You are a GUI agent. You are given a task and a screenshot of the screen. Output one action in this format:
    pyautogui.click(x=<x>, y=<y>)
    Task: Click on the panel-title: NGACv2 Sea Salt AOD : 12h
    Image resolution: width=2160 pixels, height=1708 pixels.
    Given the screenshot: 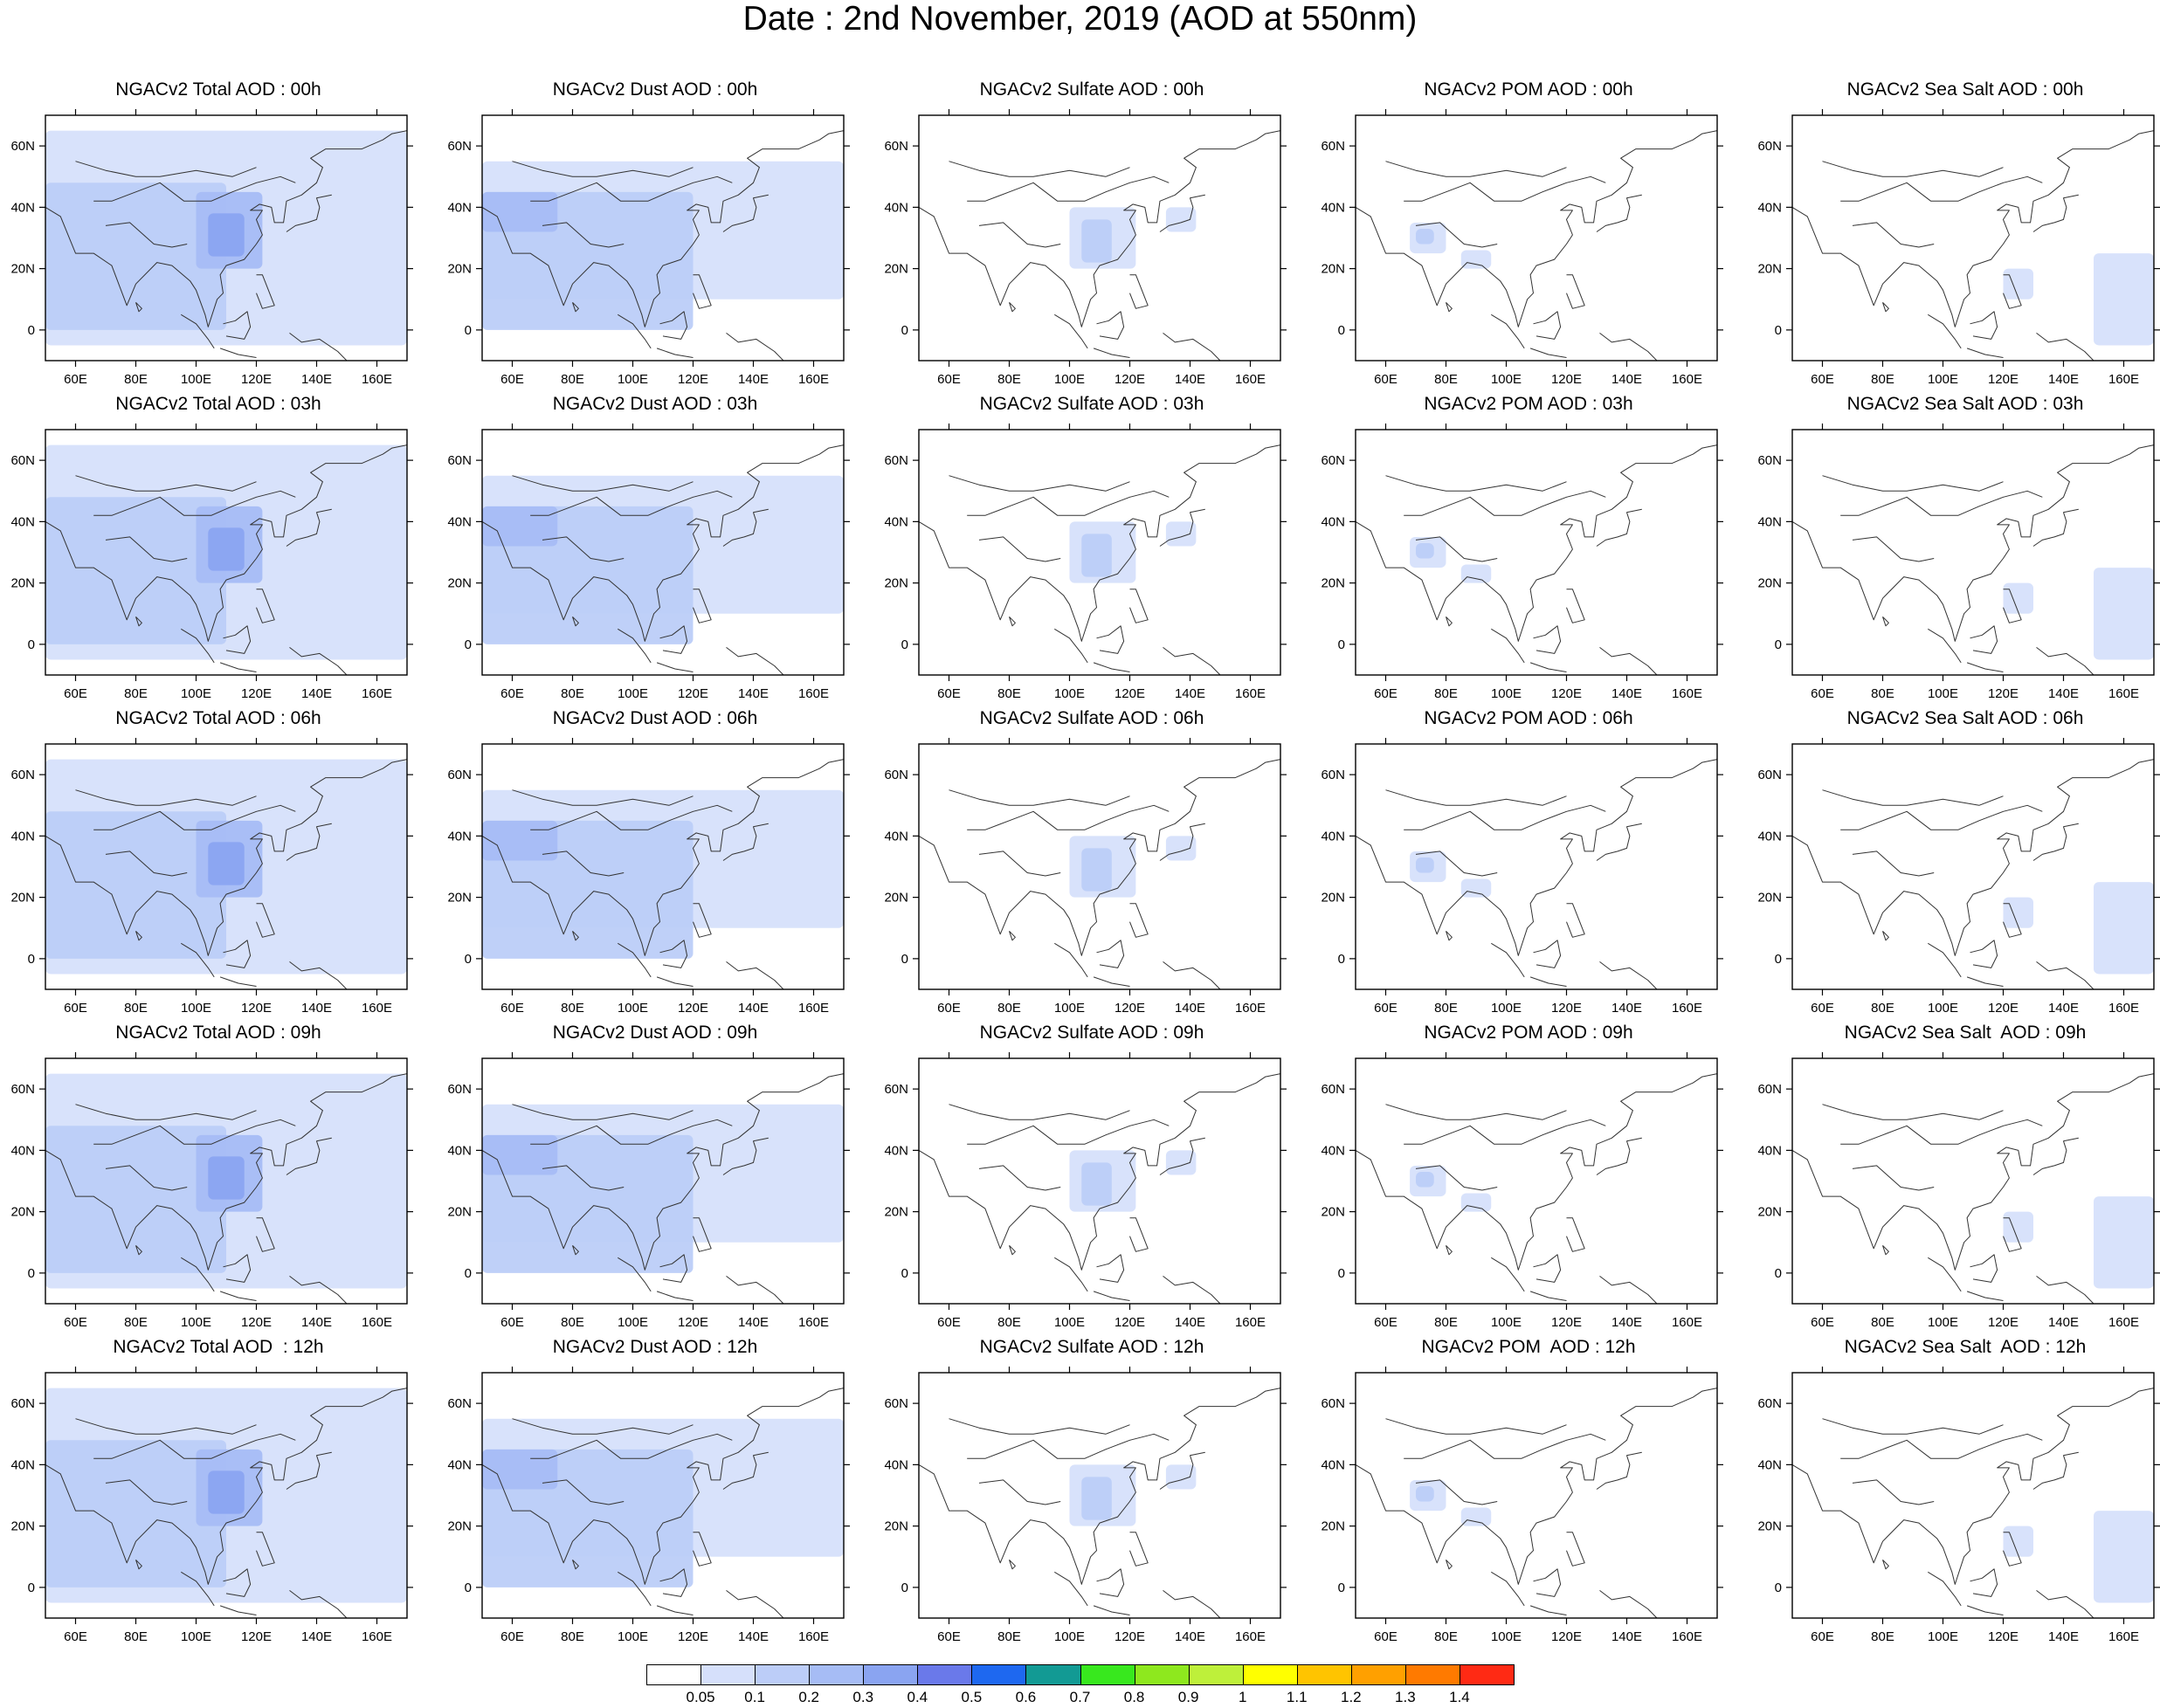 What is the action you would take?
    pyautogui.click(x=1965, y=1347)
    